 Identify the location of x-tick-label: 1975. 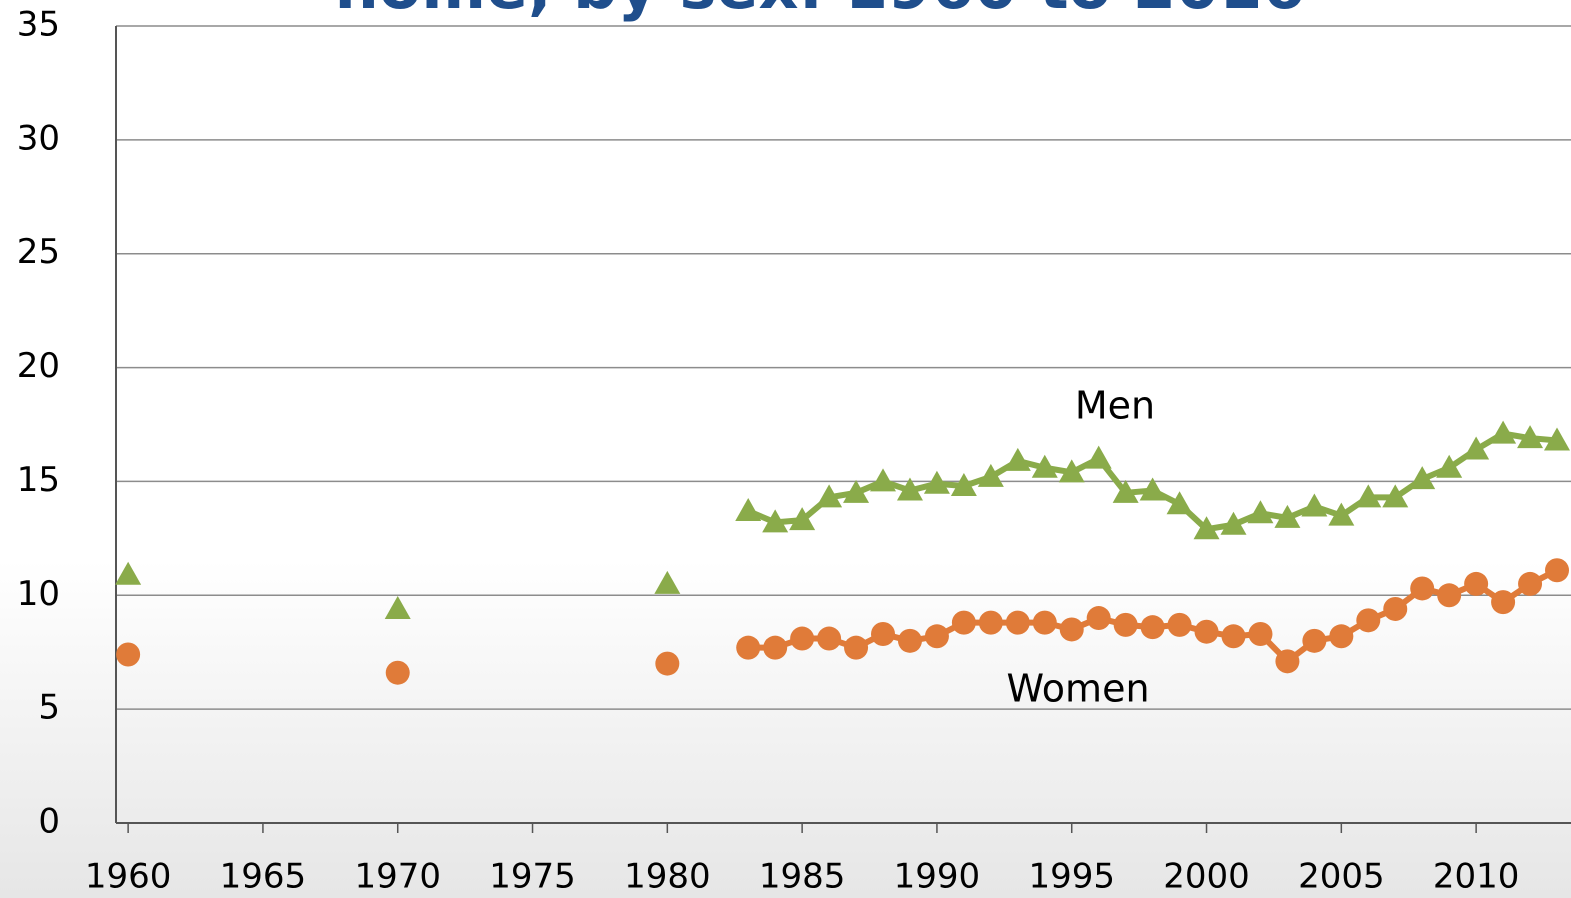
(532, 877).